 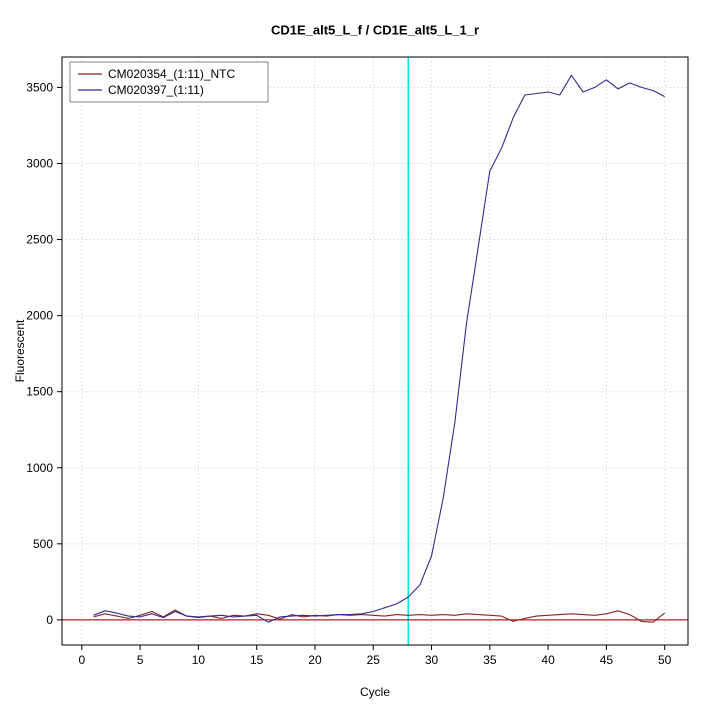 I want to click on y-tick-label: 2500, so click(x=39, y=240).